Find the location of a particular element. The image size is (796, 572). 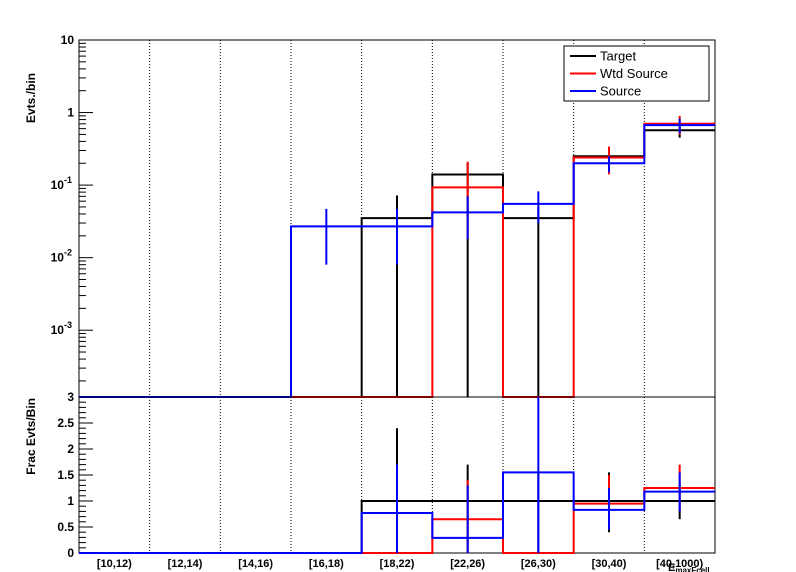

y-tick-label: 10 is located at coordinates (68, 40).